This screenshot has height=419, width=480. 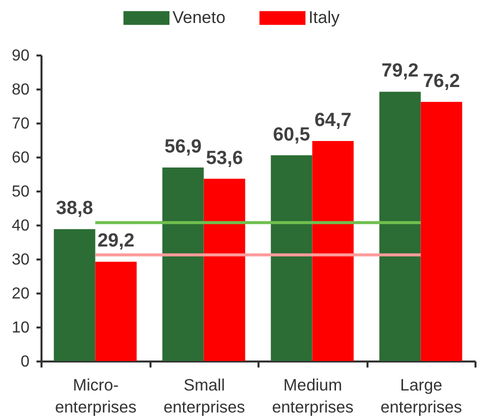 What do you see at coordinates (21, 328) in the screenshot?
I see `y-tick-label: 10` at bounding box center [21, 328].